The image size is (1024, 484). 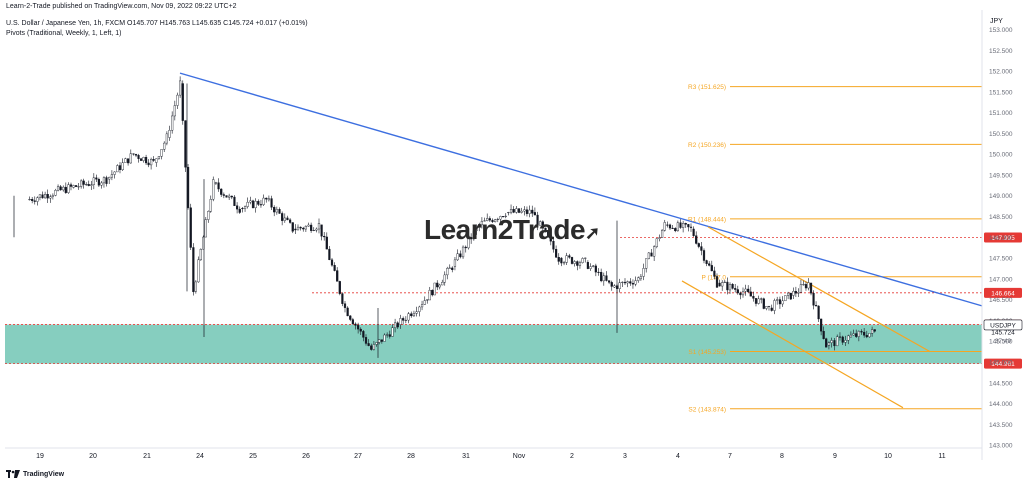 What do you see at coordinates (1001, 238) in the screenshot?
I see `y-tick-label: 148.000` at bounding box center [1001, 238].